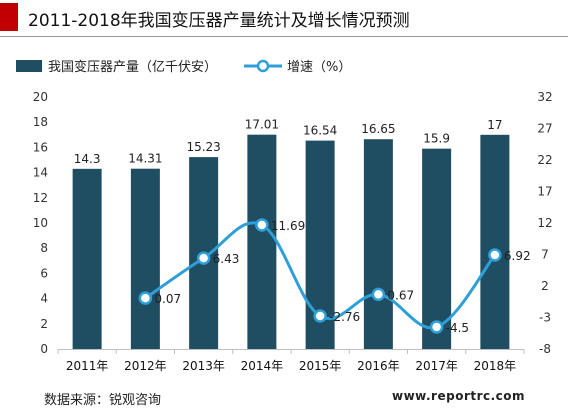 The image size is (568, 417). What do you see at coordinates (44, 248) in the screenshot?
I see `y-left-tick-label: 8` at bounding box center [44, 248].